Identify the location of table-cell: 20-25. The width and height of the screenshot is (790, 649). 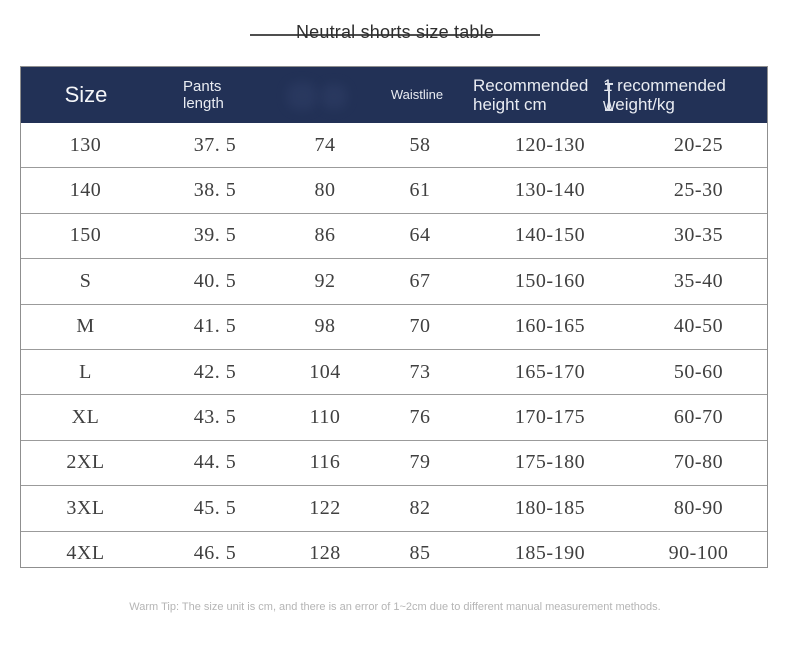
(698, 146).